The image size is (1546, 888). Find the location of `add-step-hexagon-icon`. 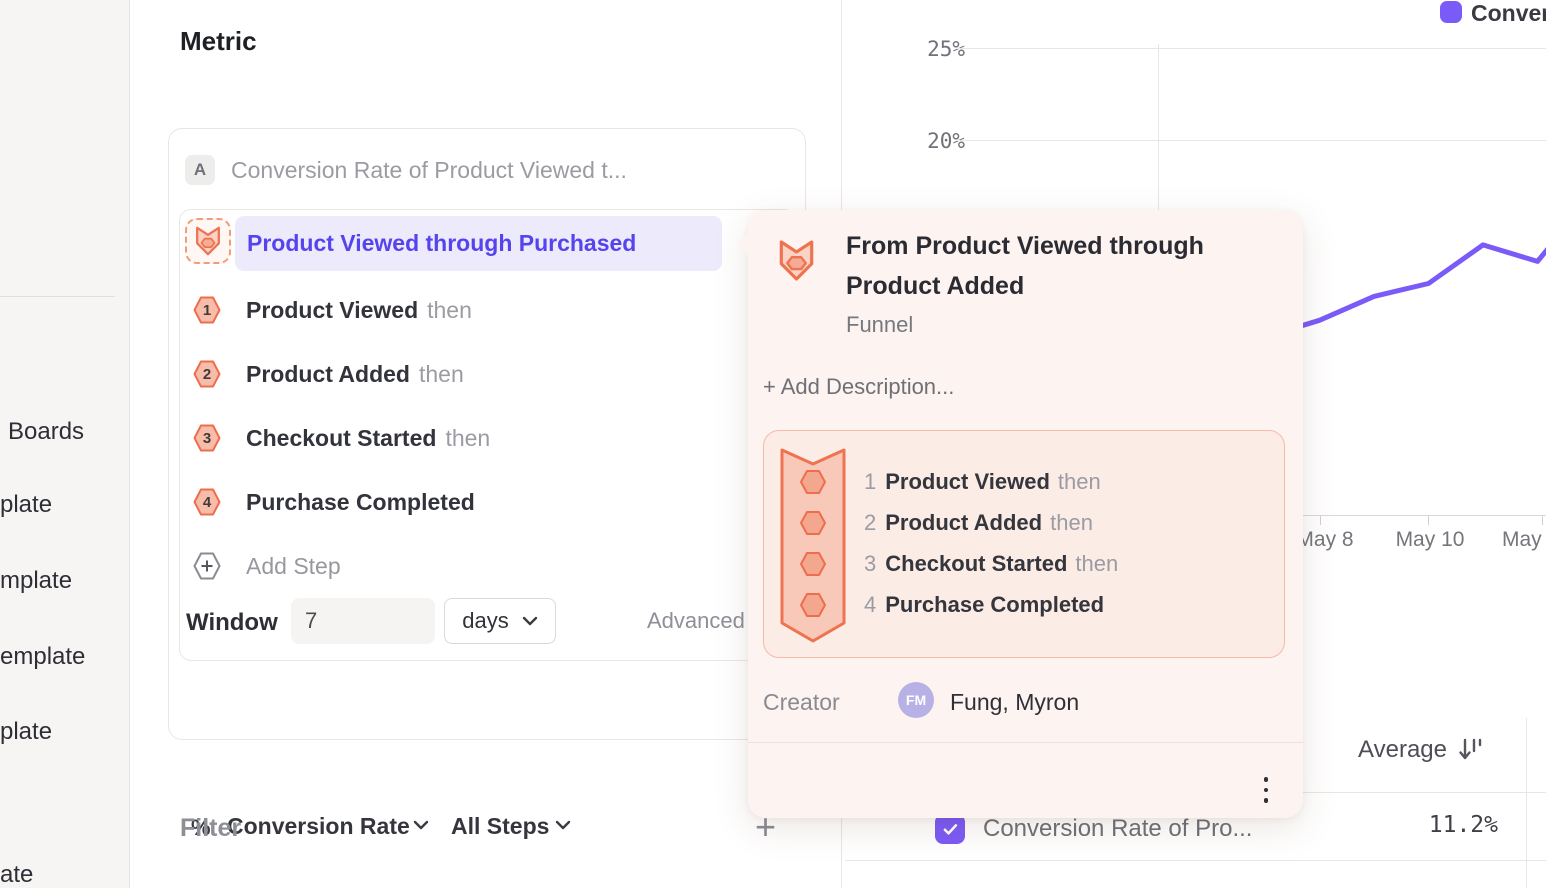

add-step-hexagon-icon is located at coordinates (207, 566).